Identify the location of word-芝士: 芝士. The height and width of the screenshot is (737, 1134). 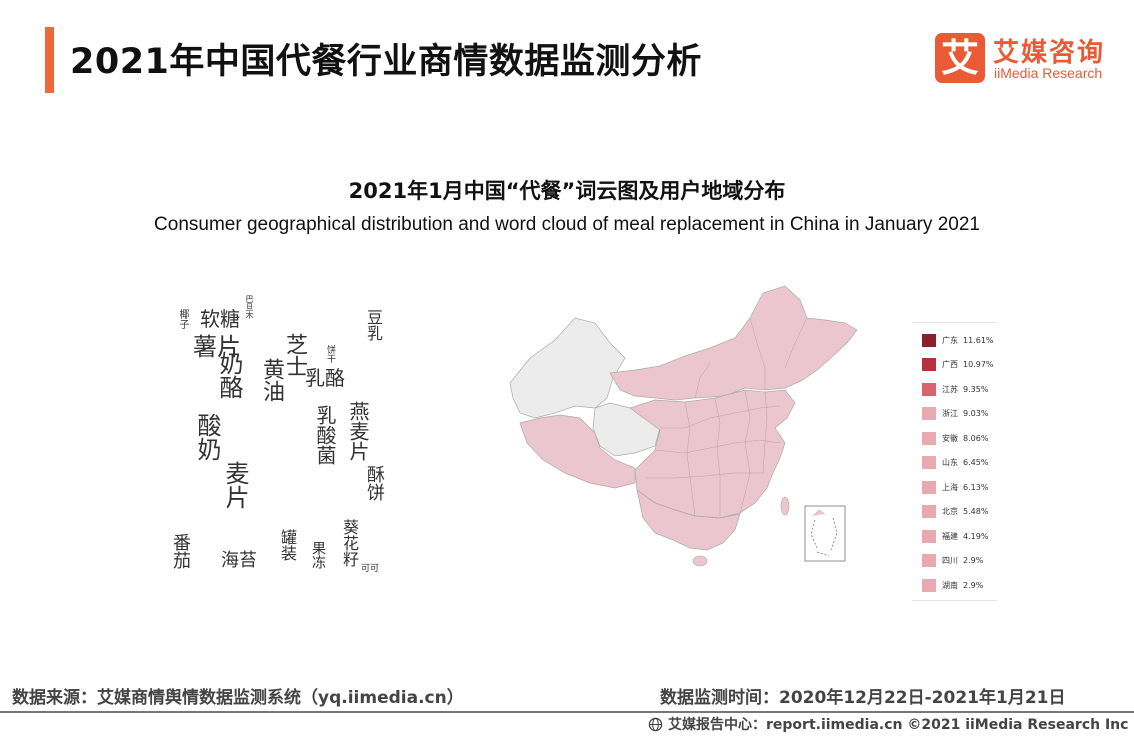
(294, 355).